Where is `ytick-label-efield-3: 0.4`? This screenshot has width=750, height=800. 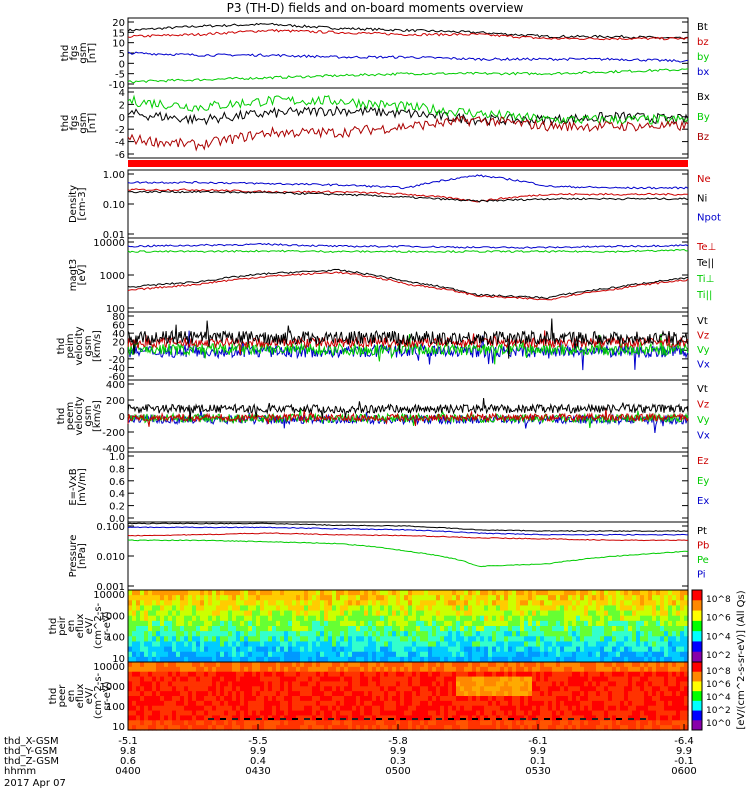 ytick-label-efield-3: 0.4 is located at coordinates (117, 494).